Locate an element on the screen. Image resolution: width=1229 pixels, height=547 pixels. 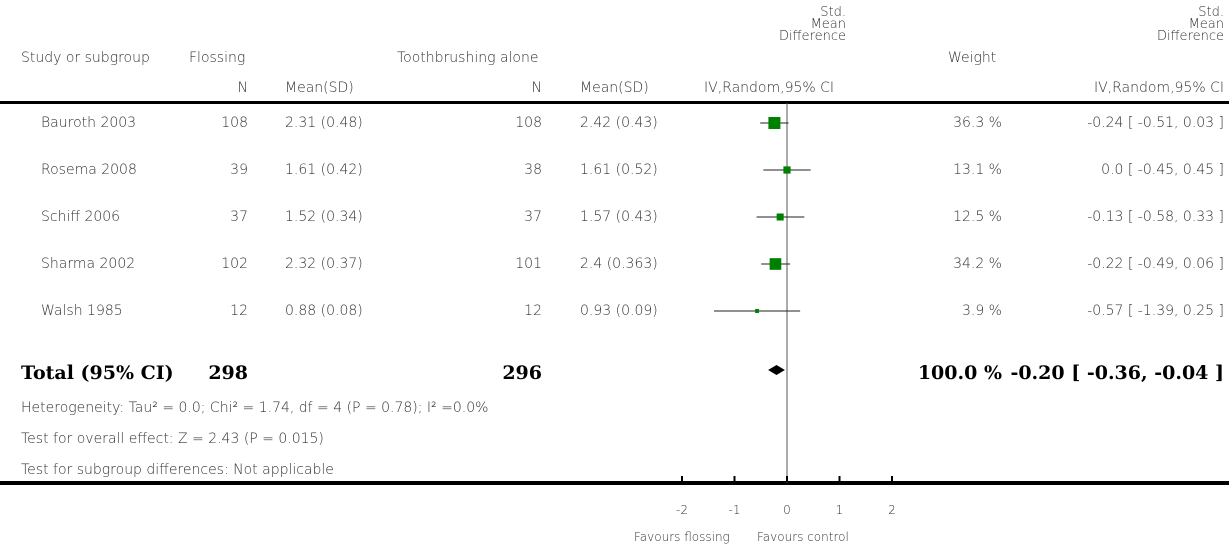
favours-left-label: Favours flossing is located at coordinates (682, 537).